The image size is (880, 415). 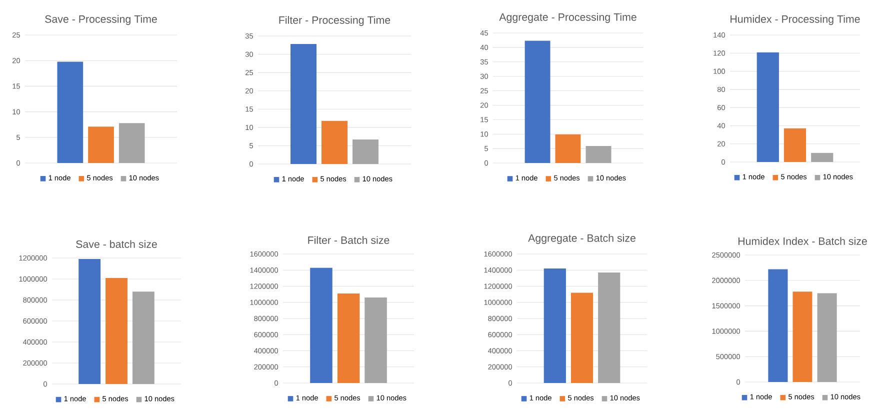 I want to click on chart-title: Filter - Batch size, so click(x=349, y=240).